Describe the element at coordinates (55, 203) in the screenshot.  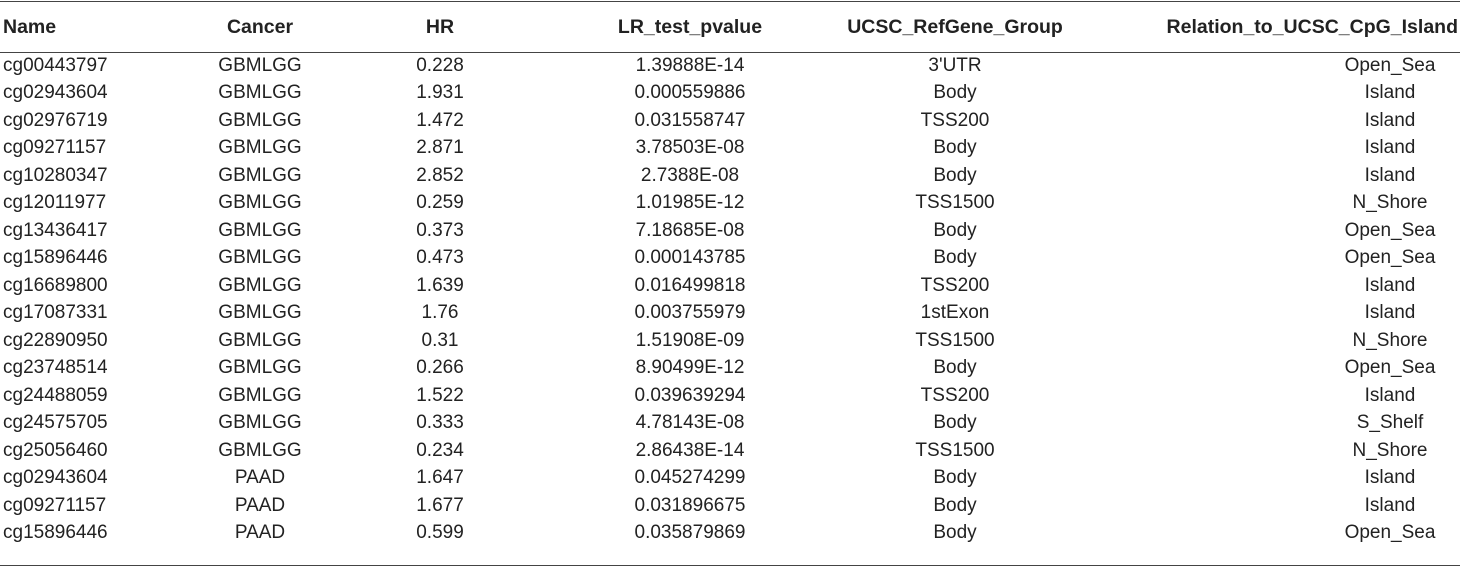
I see `cell-name: cg12011977` at that location.